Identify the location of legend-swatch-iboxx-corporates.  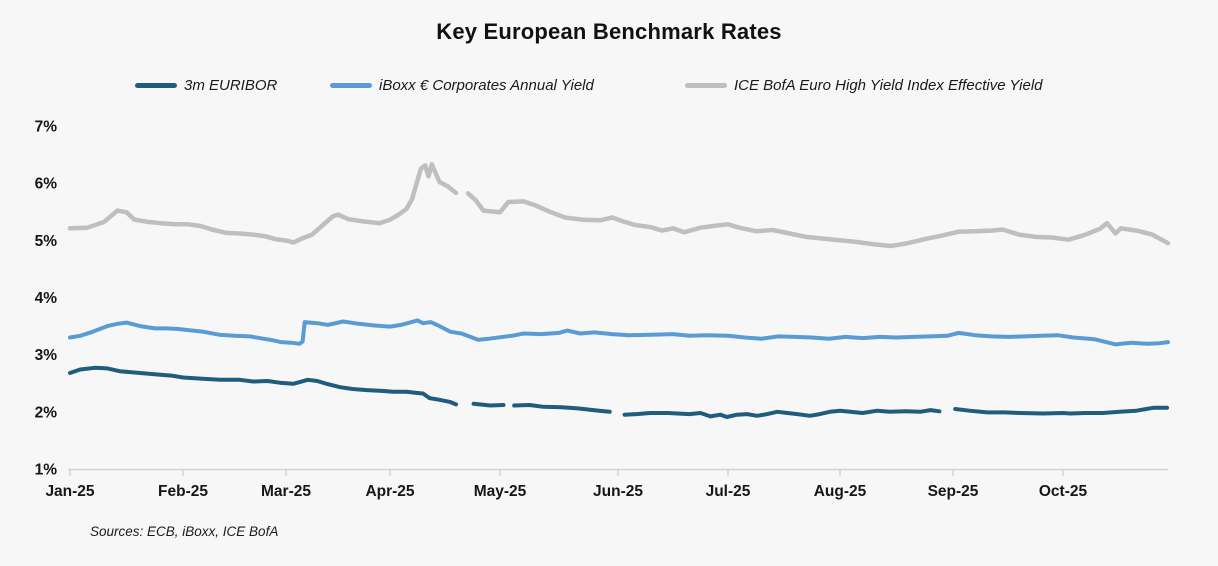
(351, 85).